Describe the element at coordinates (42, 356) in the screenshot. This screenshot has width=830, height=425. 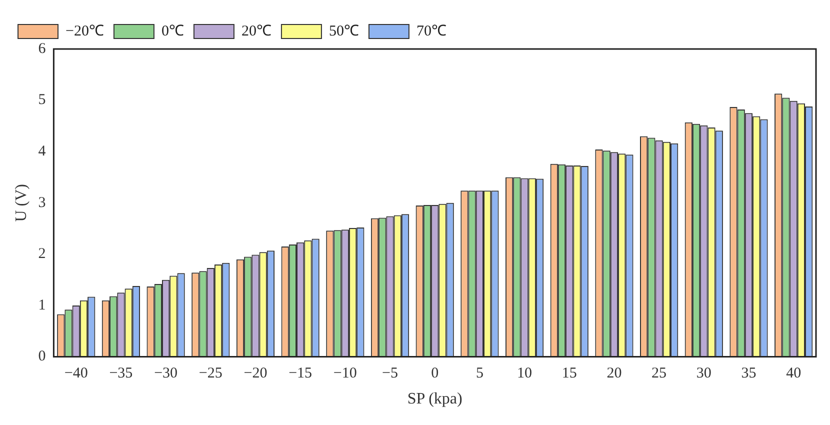
I see `y-tick-label: 0` at that location.